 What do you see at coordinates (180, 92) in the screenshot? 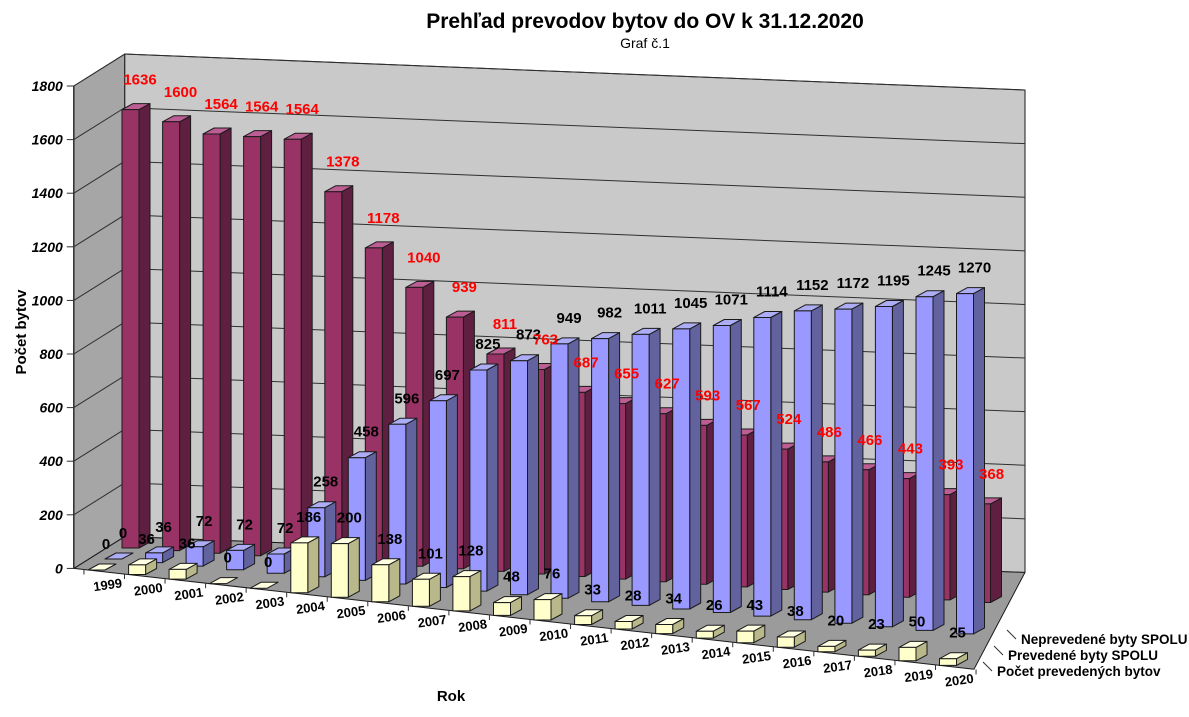
I see `value-label-neprevedene-byty-spolu-2000: 1600` at bounding box center [180, 92].